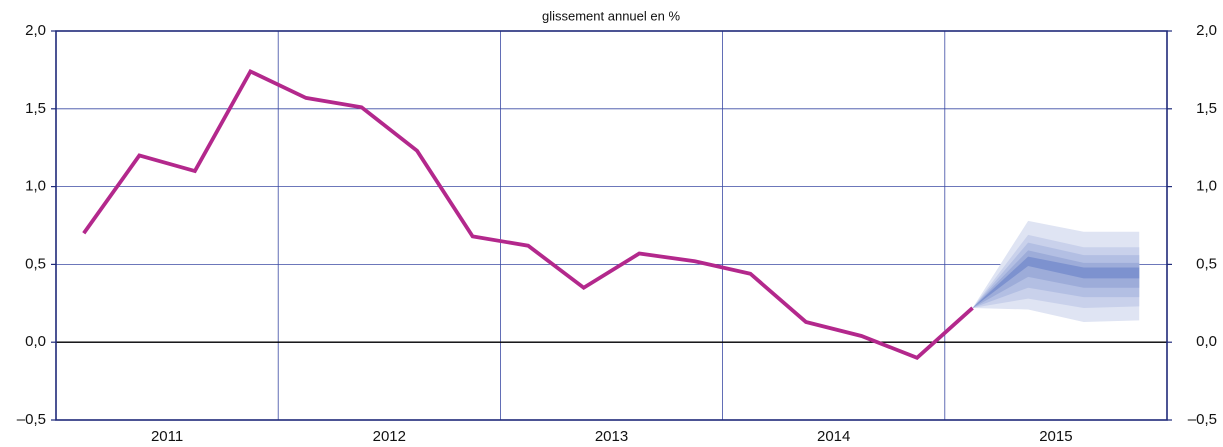  I want to click on chart-subtitle: glissement annuel en %, so click(611, 15).